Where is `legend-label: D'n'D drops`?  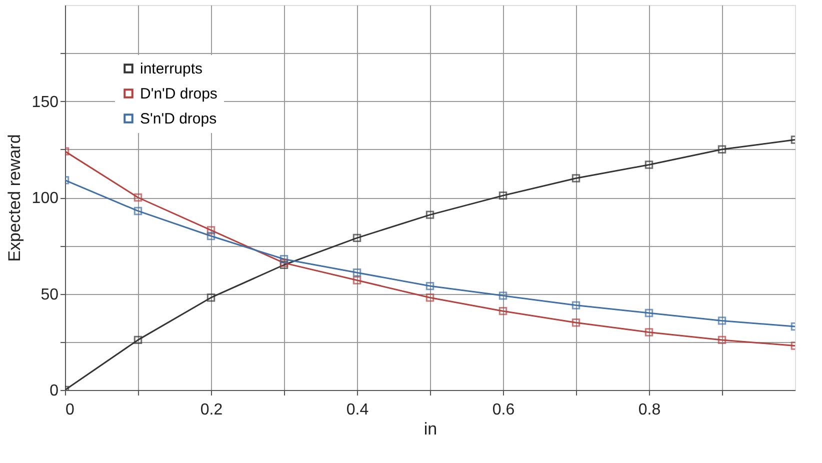
legend-label: D'n'D drops is located at coordinates (179, 94).